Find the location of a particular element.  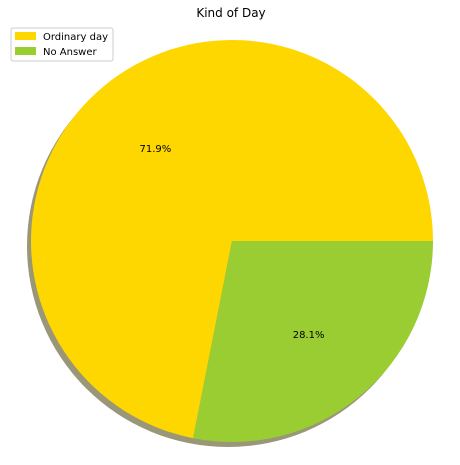

legend-swatch-ordinary-day is located at coordinates (25, 36).